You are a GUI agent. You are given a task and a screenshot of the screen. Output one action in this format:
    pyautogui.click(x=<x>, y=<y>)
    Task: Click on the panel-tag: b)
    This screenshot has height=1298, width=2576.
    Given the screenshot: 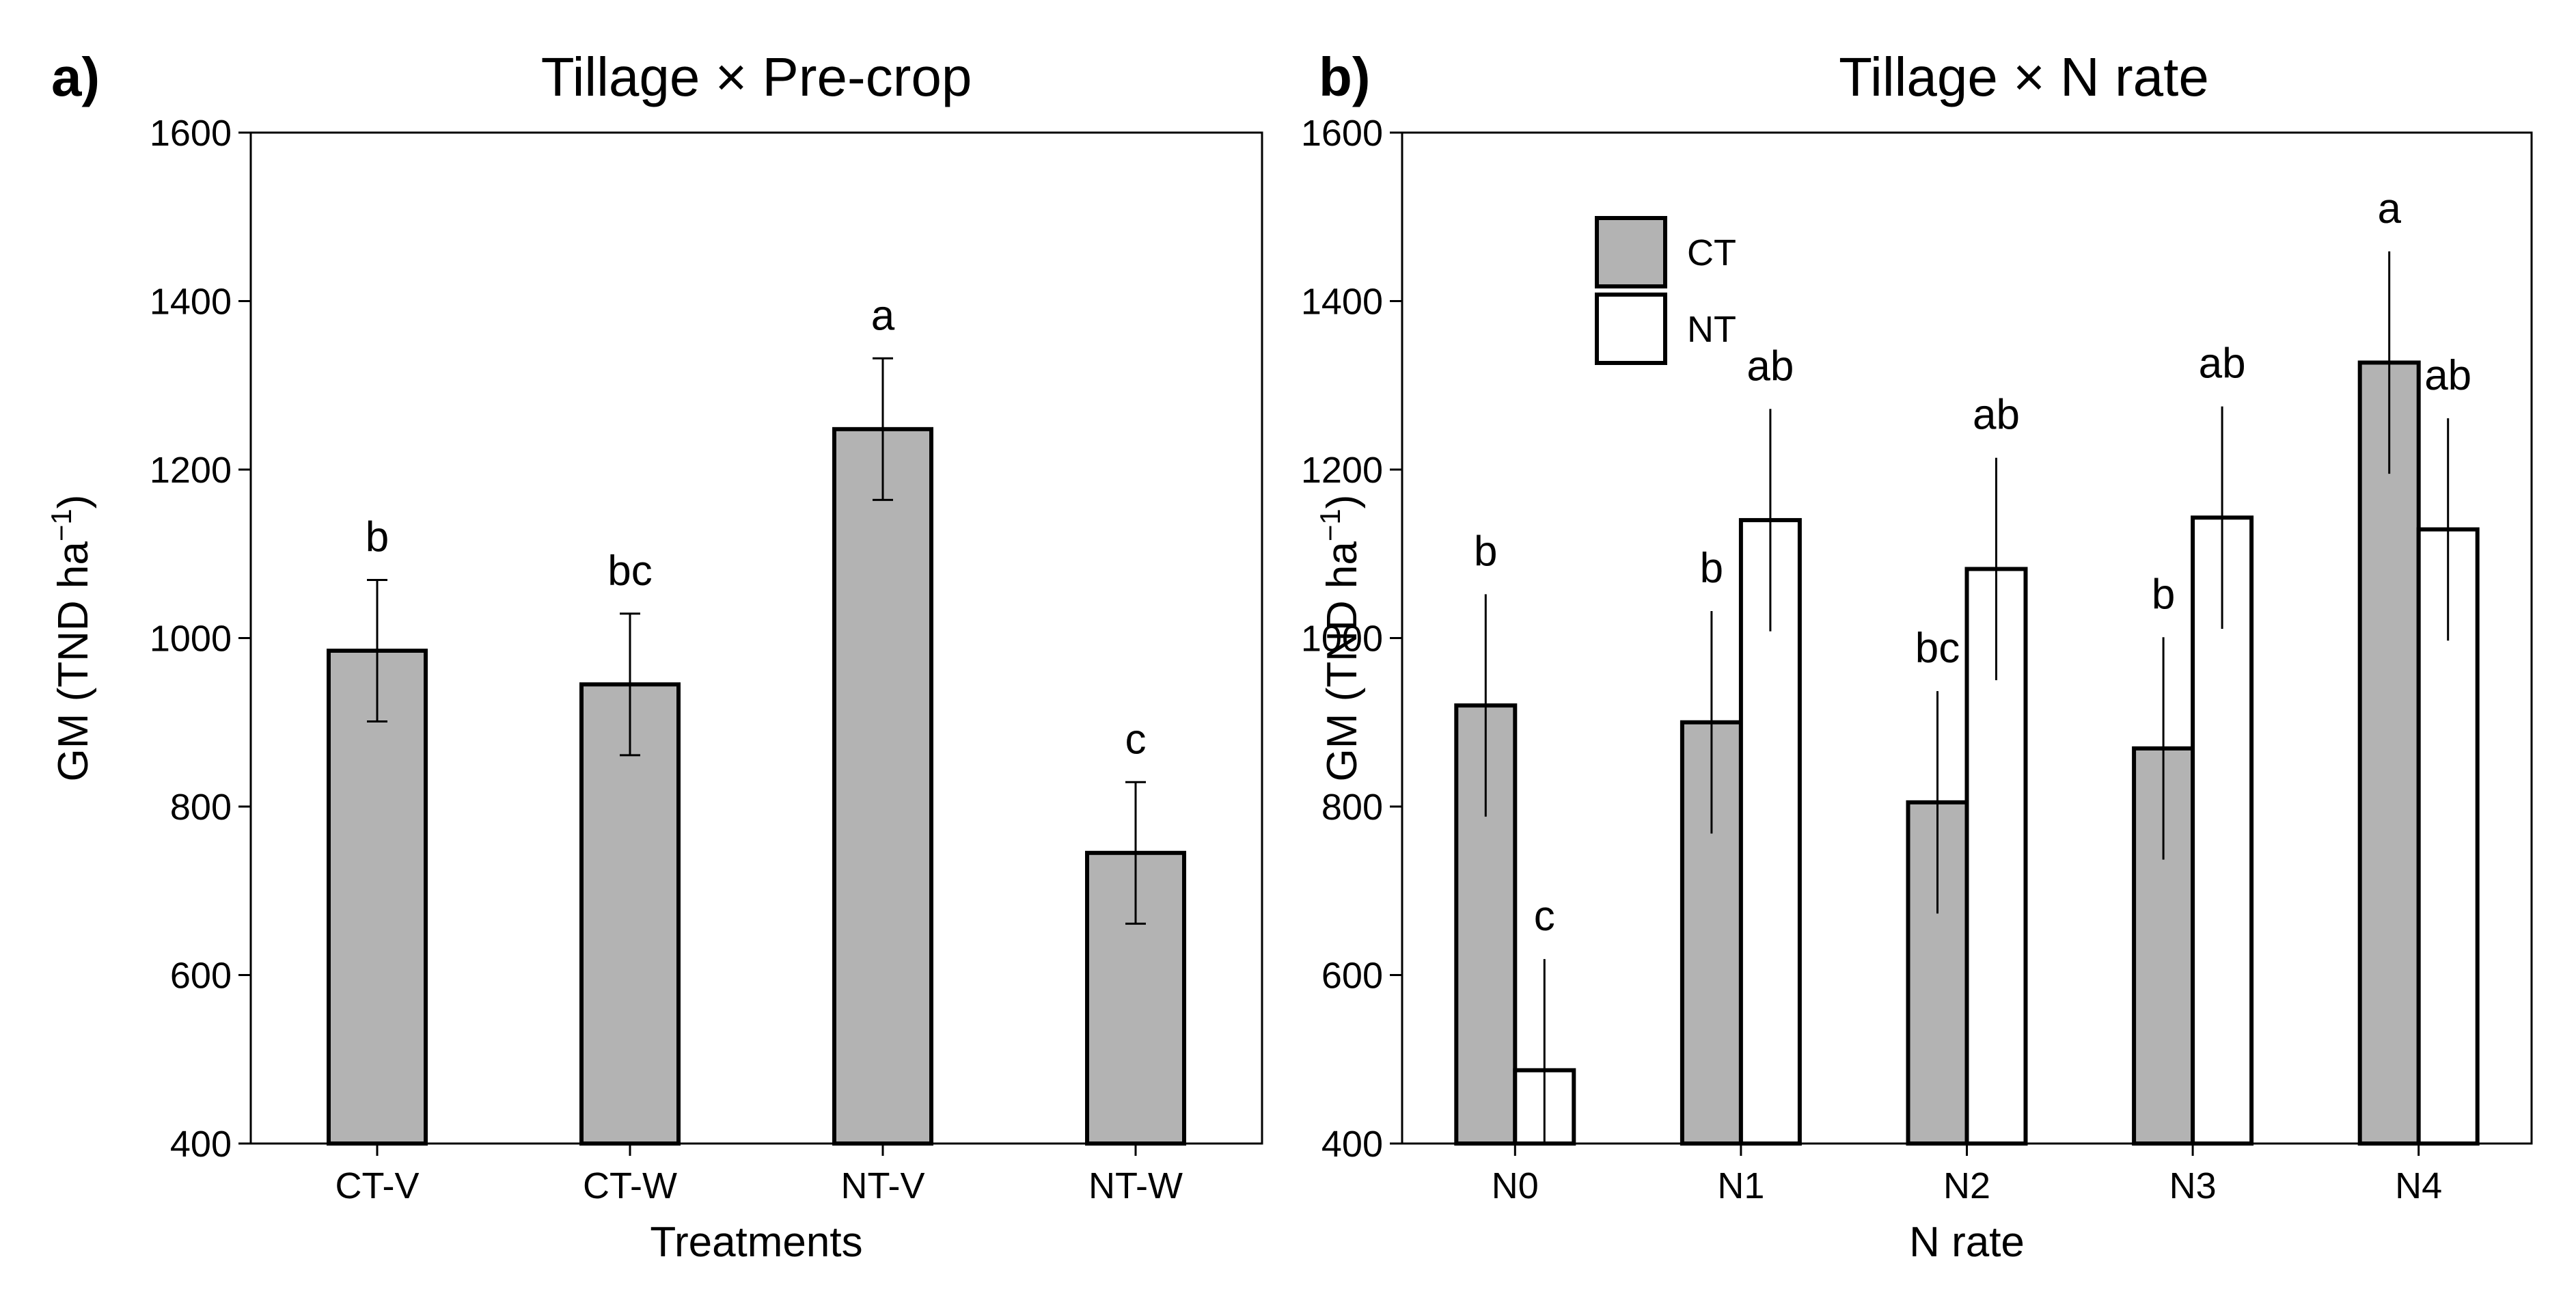 What is the action you would take?
    pyautogui.click(x=1345, y=76)
    